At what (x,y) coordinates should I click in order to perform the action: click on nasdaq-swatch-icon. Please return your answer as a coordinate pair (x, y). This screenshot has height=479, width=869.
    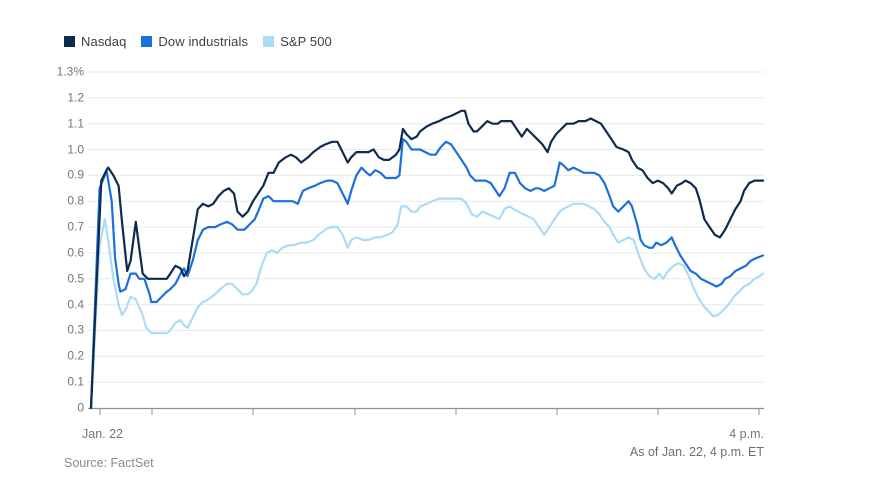
    Looking at the image, I should click on (69, 41).